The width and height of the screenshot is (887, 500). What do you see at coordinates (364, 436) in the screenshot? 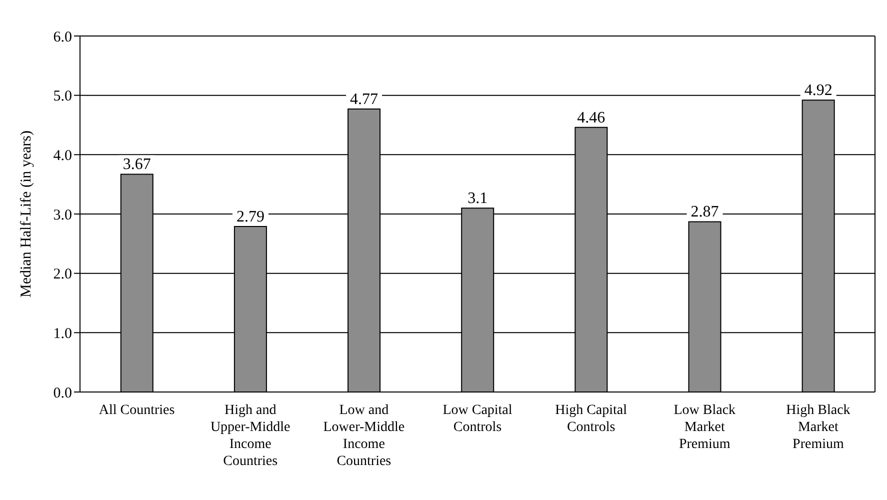
I see `x-tick-label: Low and Lower-Middle Income Countries` at bounding box center [364, 436].